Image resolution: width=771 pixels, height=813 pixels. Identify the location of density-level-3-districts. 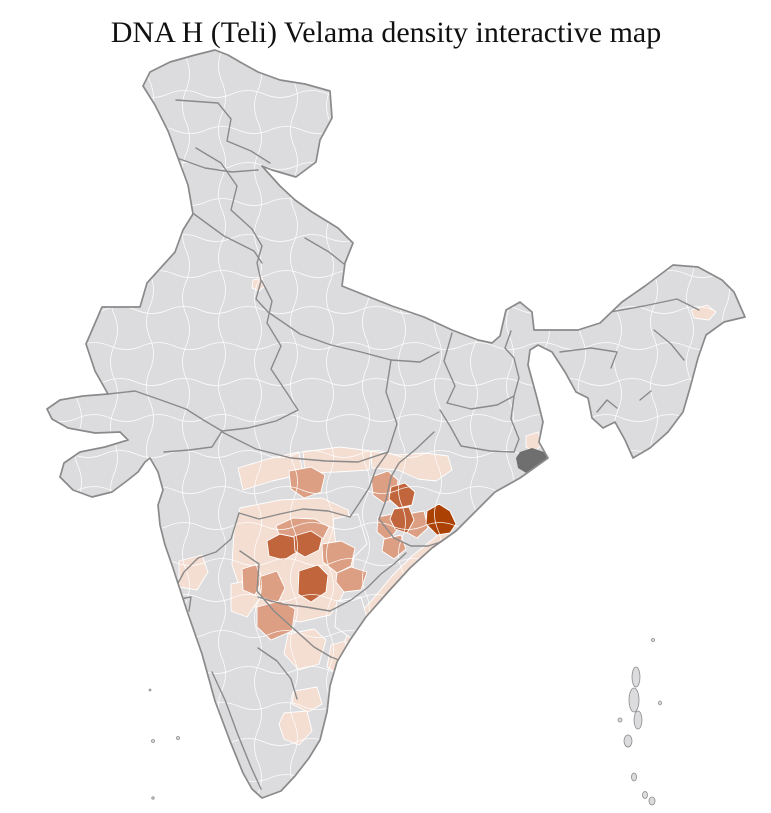
(341, 542).